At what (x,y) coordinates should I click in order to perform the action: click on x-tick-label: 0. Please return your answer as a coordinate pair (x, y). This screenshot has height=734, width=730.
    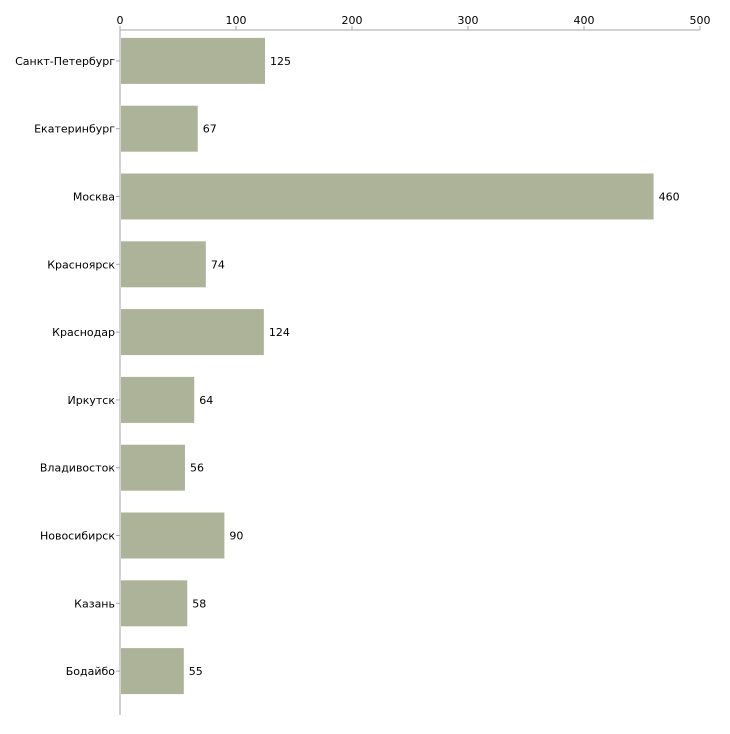
    Looking at the image, I should click on (120, 20).